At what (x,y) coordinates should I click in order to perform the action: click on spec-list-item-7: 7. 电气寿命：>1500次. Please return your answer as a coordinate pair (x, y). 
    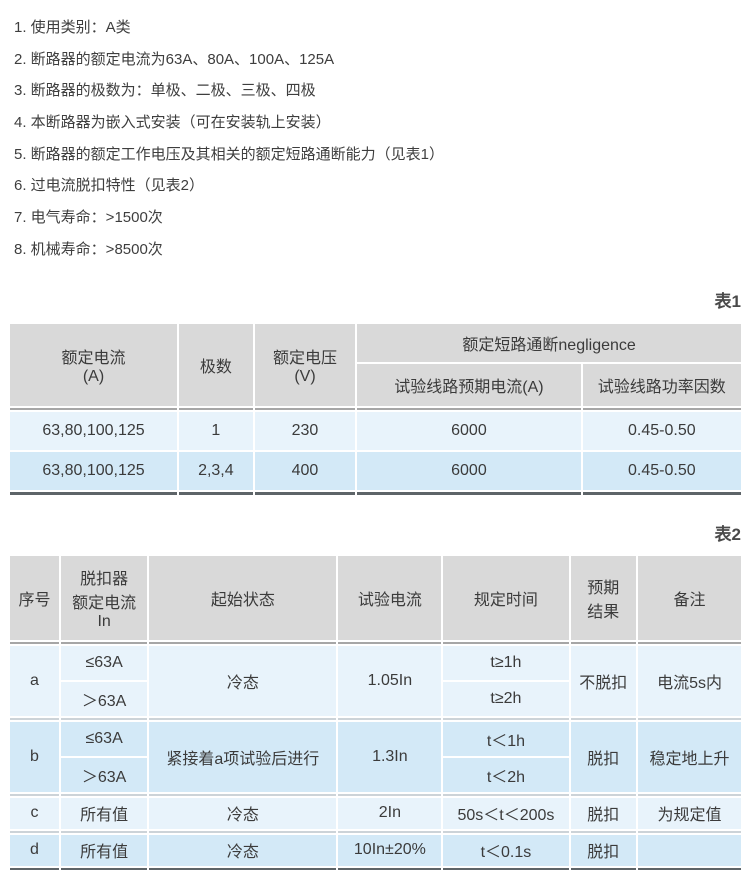
    Looking at the image, I should click on (88, 218).